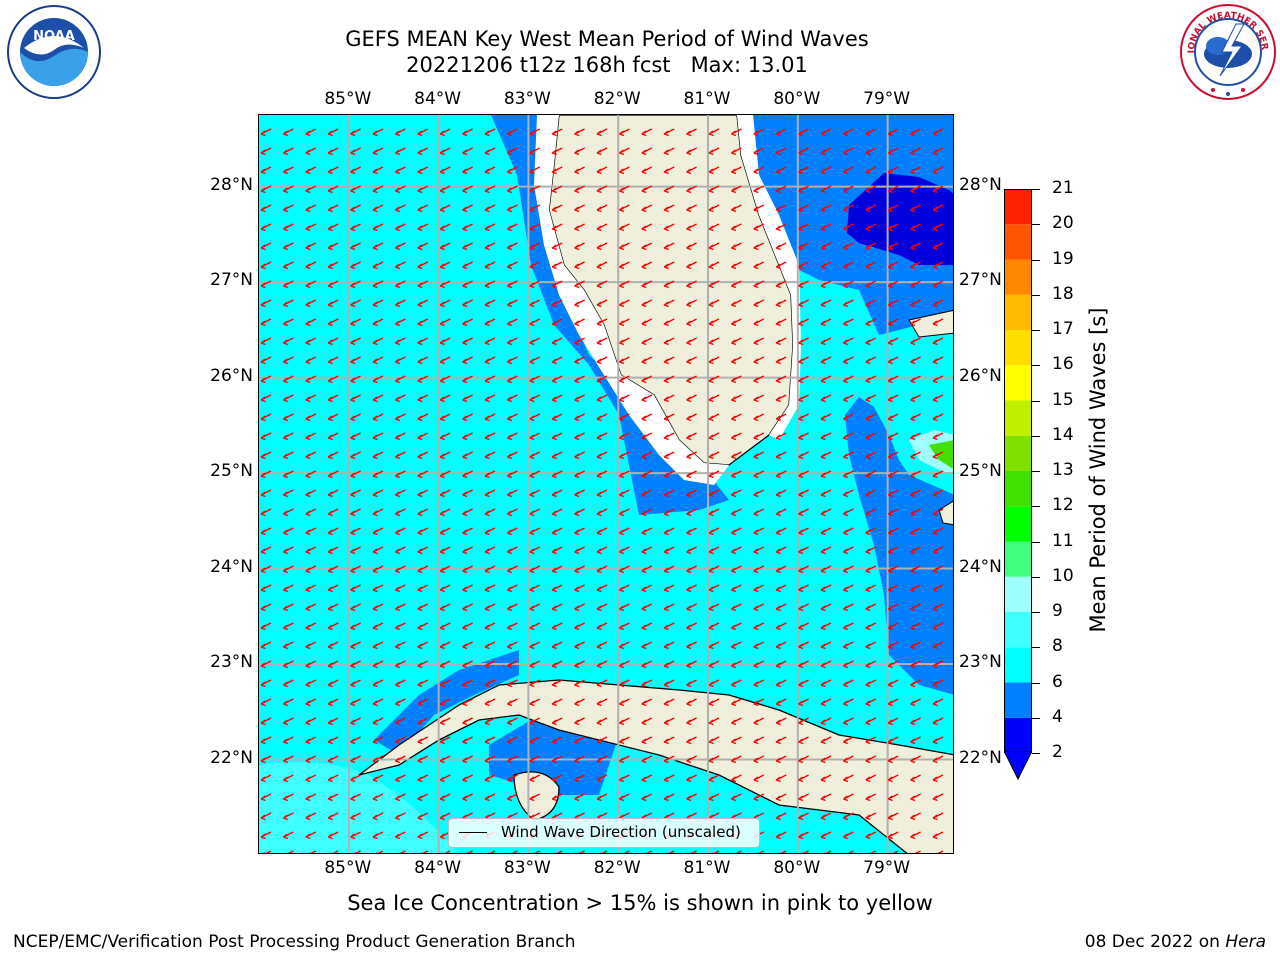  I want to click on lon-label-top: 84°W, so click(438, 99).